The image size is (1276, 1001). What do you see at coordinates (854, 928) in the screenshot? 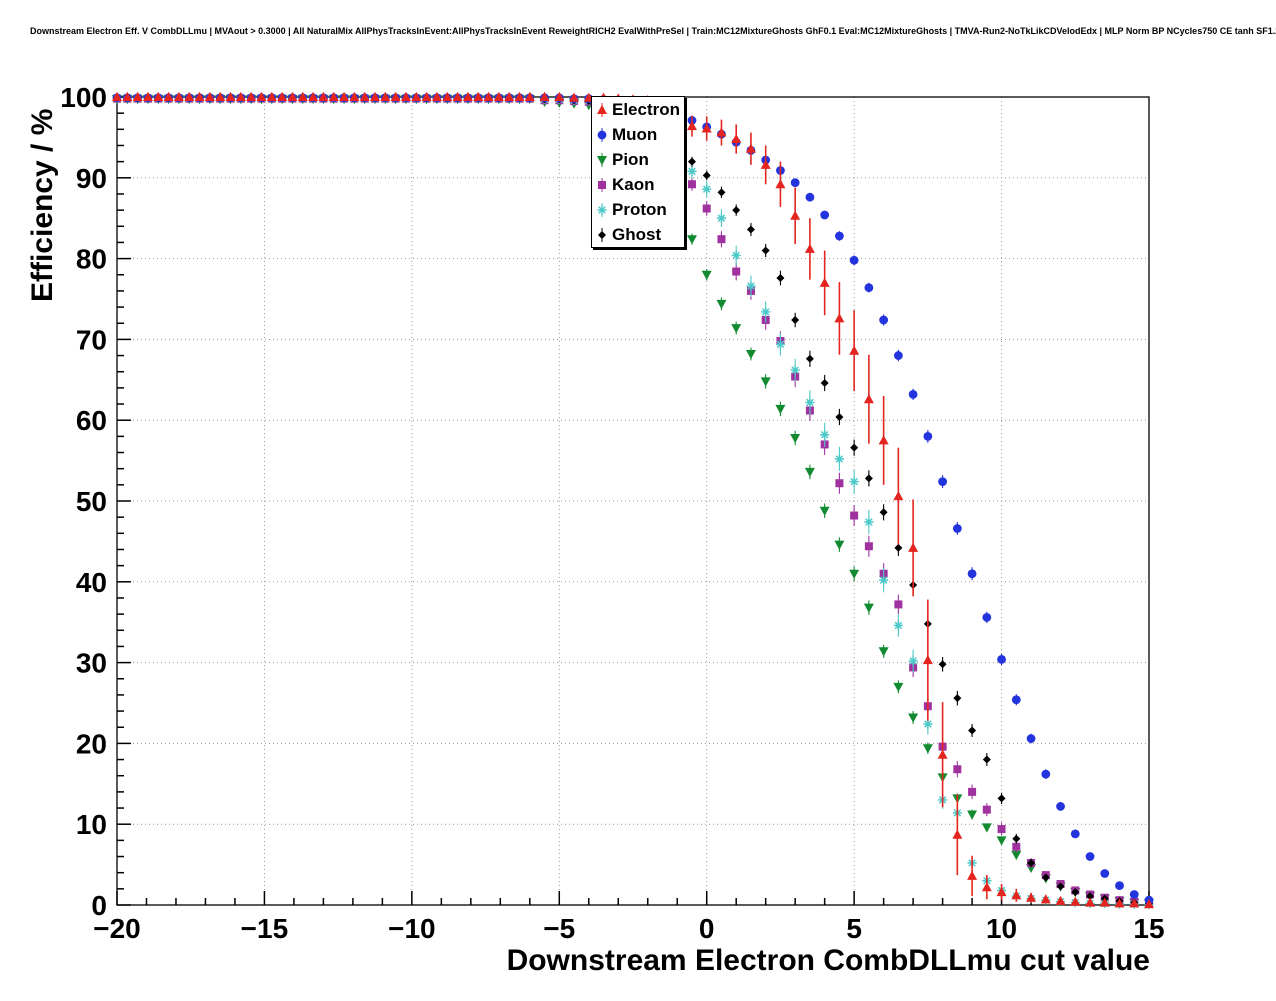
I see `svg-text: 5` at bounding box center [854, 928].